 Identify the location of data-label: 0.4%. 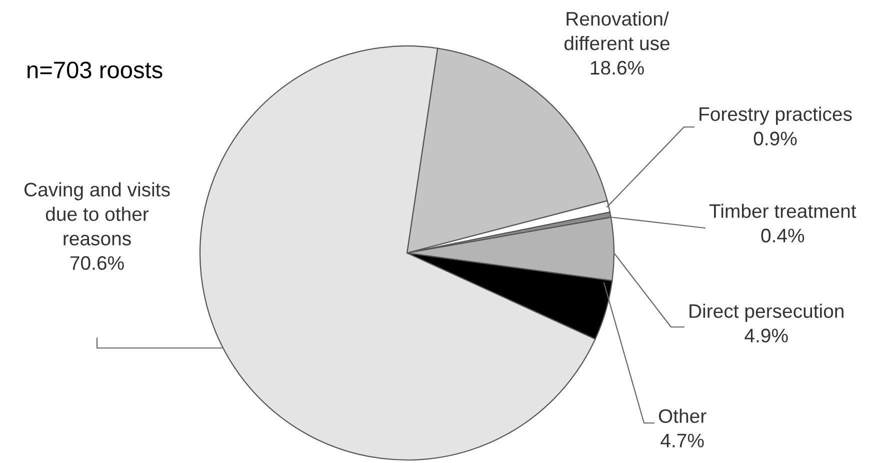
(782, 235).